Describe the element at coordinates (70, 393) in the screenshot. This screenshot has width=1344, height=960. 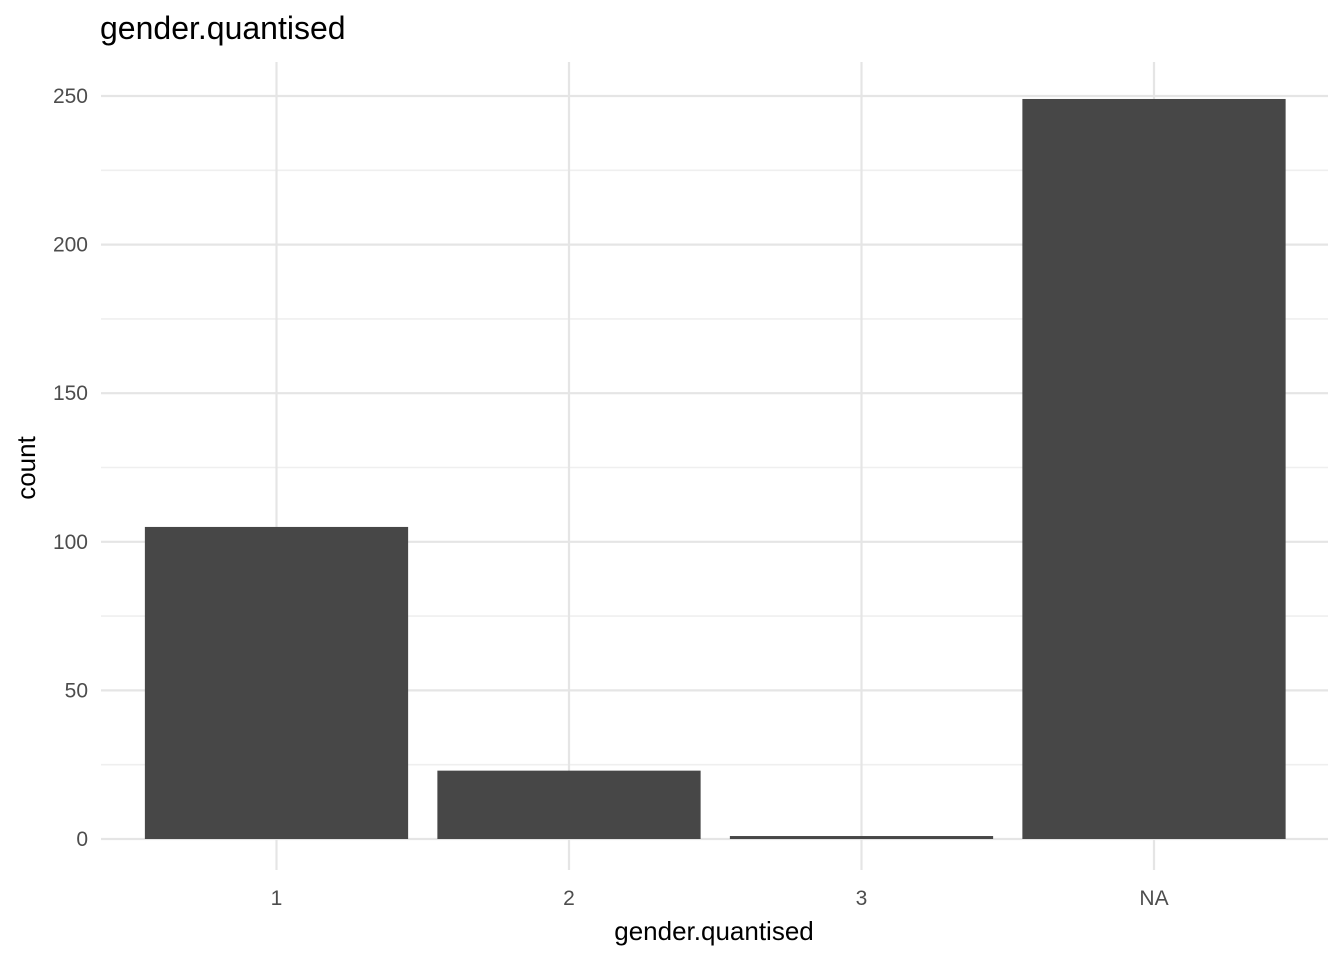
I see `y-tick-label: 150` at that location.